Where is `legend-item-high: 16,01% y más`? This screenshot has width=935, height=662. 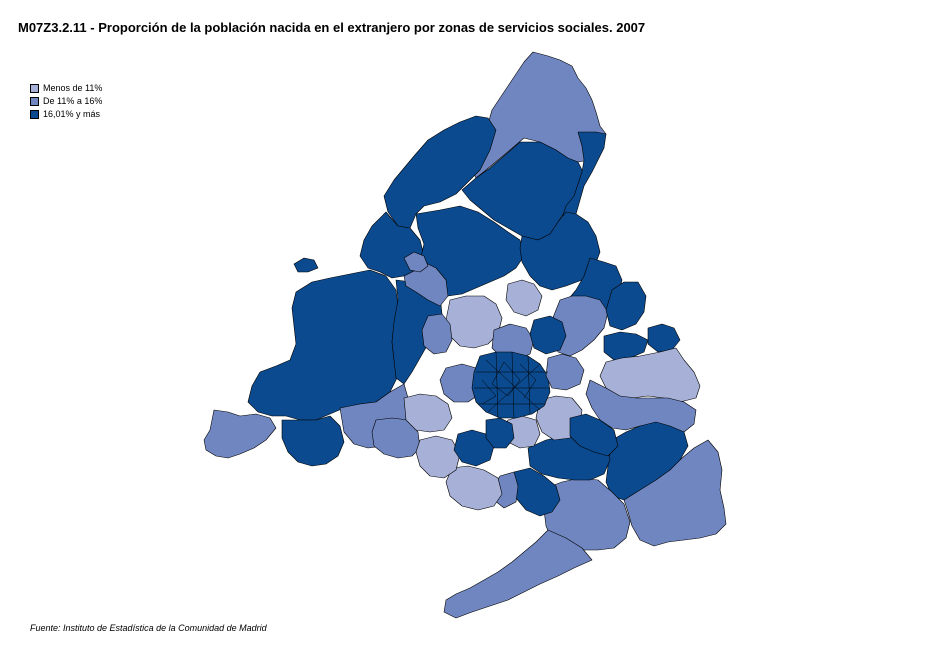
legend-item-high: 16,01% y más is located at coordinates (66, 114).